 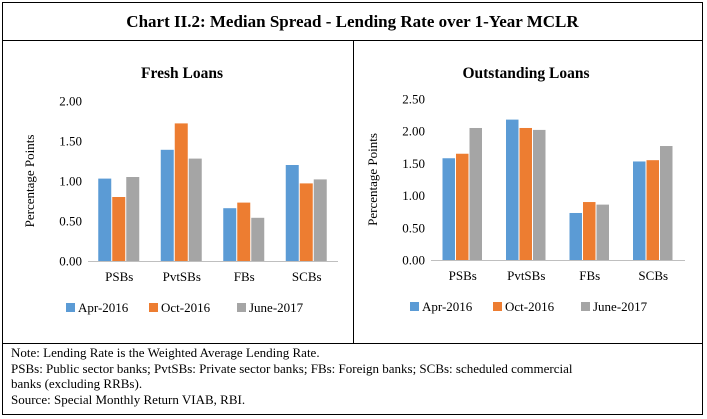 I want to click on panel-divider, so click(x=353, y=192).